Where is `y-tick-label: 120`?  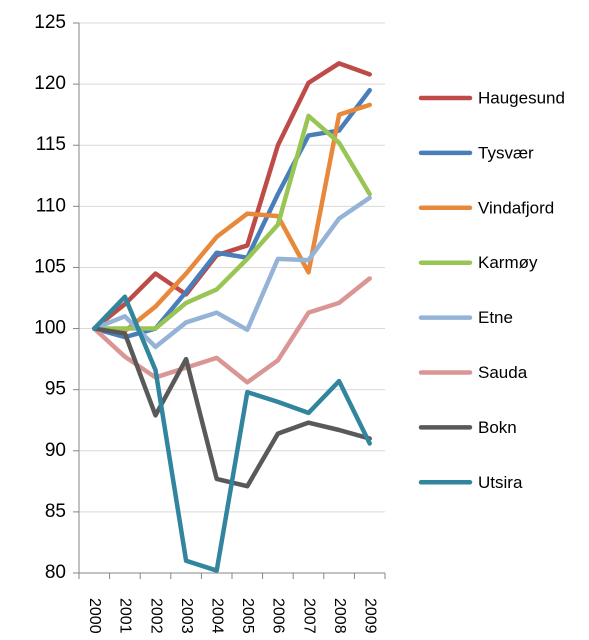 y-tick-label: 120 is located at coordinates (50, 83).